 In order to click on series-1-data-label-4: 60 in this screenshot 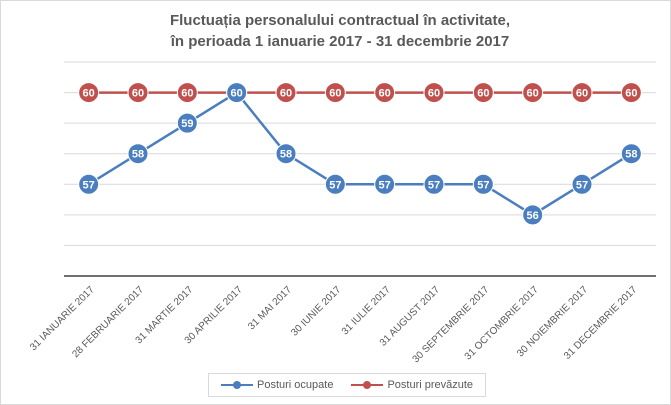, I will do `click(286, 94)`.